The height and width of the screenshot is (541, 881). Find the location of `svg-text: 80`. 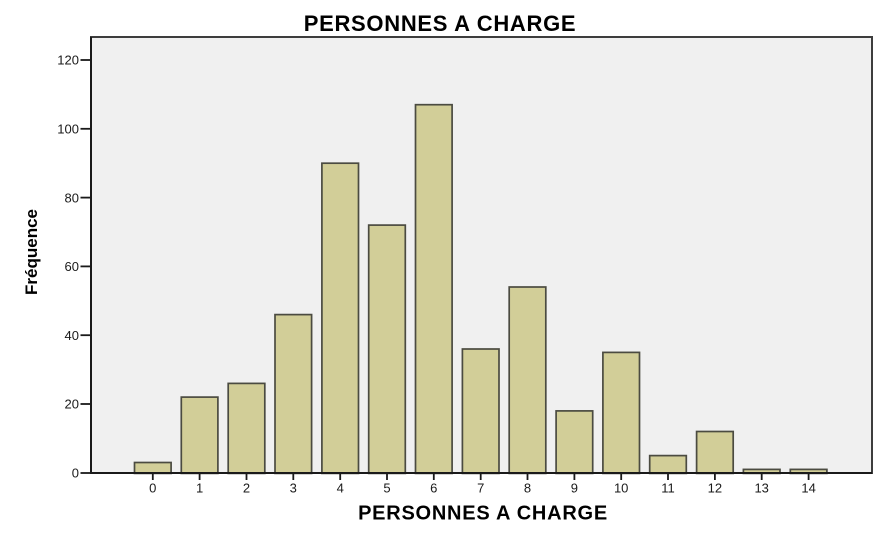

svg-text: 80 is located at coordinates (72, 197).